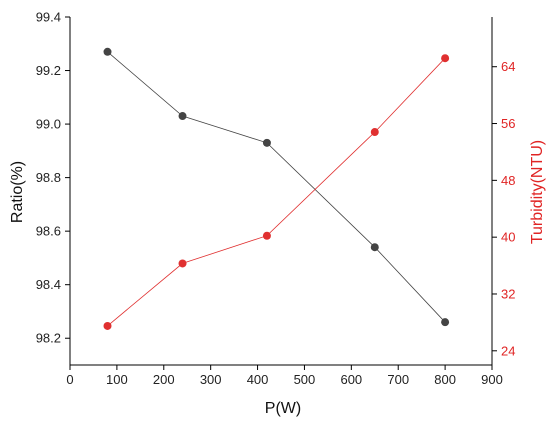 Image resolution: width=550 pixels, height=426 pixels. What do you see at coordinates (508, 123) in the screenshot?
I see `y2-tick-label: 56` at bounding box center [508, 123].